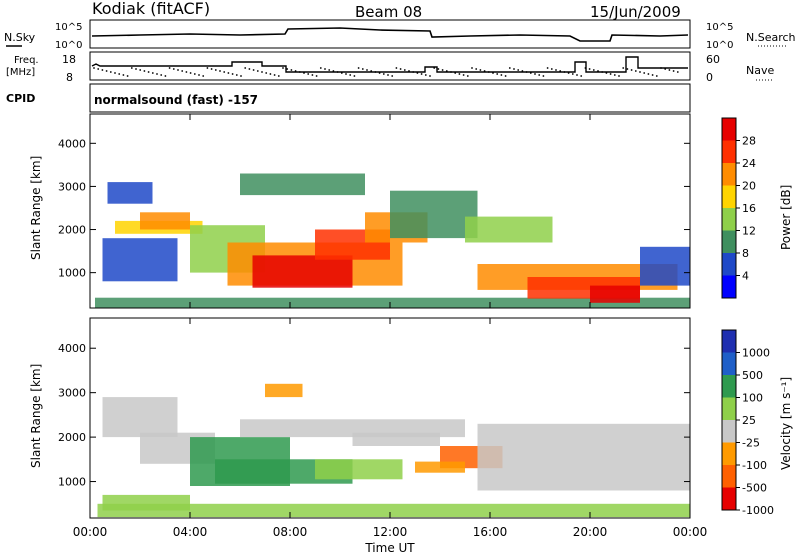 The width and height of the screenshot is (800, 554). I want to click on freq-tick-top: 18, so click(69, 59).